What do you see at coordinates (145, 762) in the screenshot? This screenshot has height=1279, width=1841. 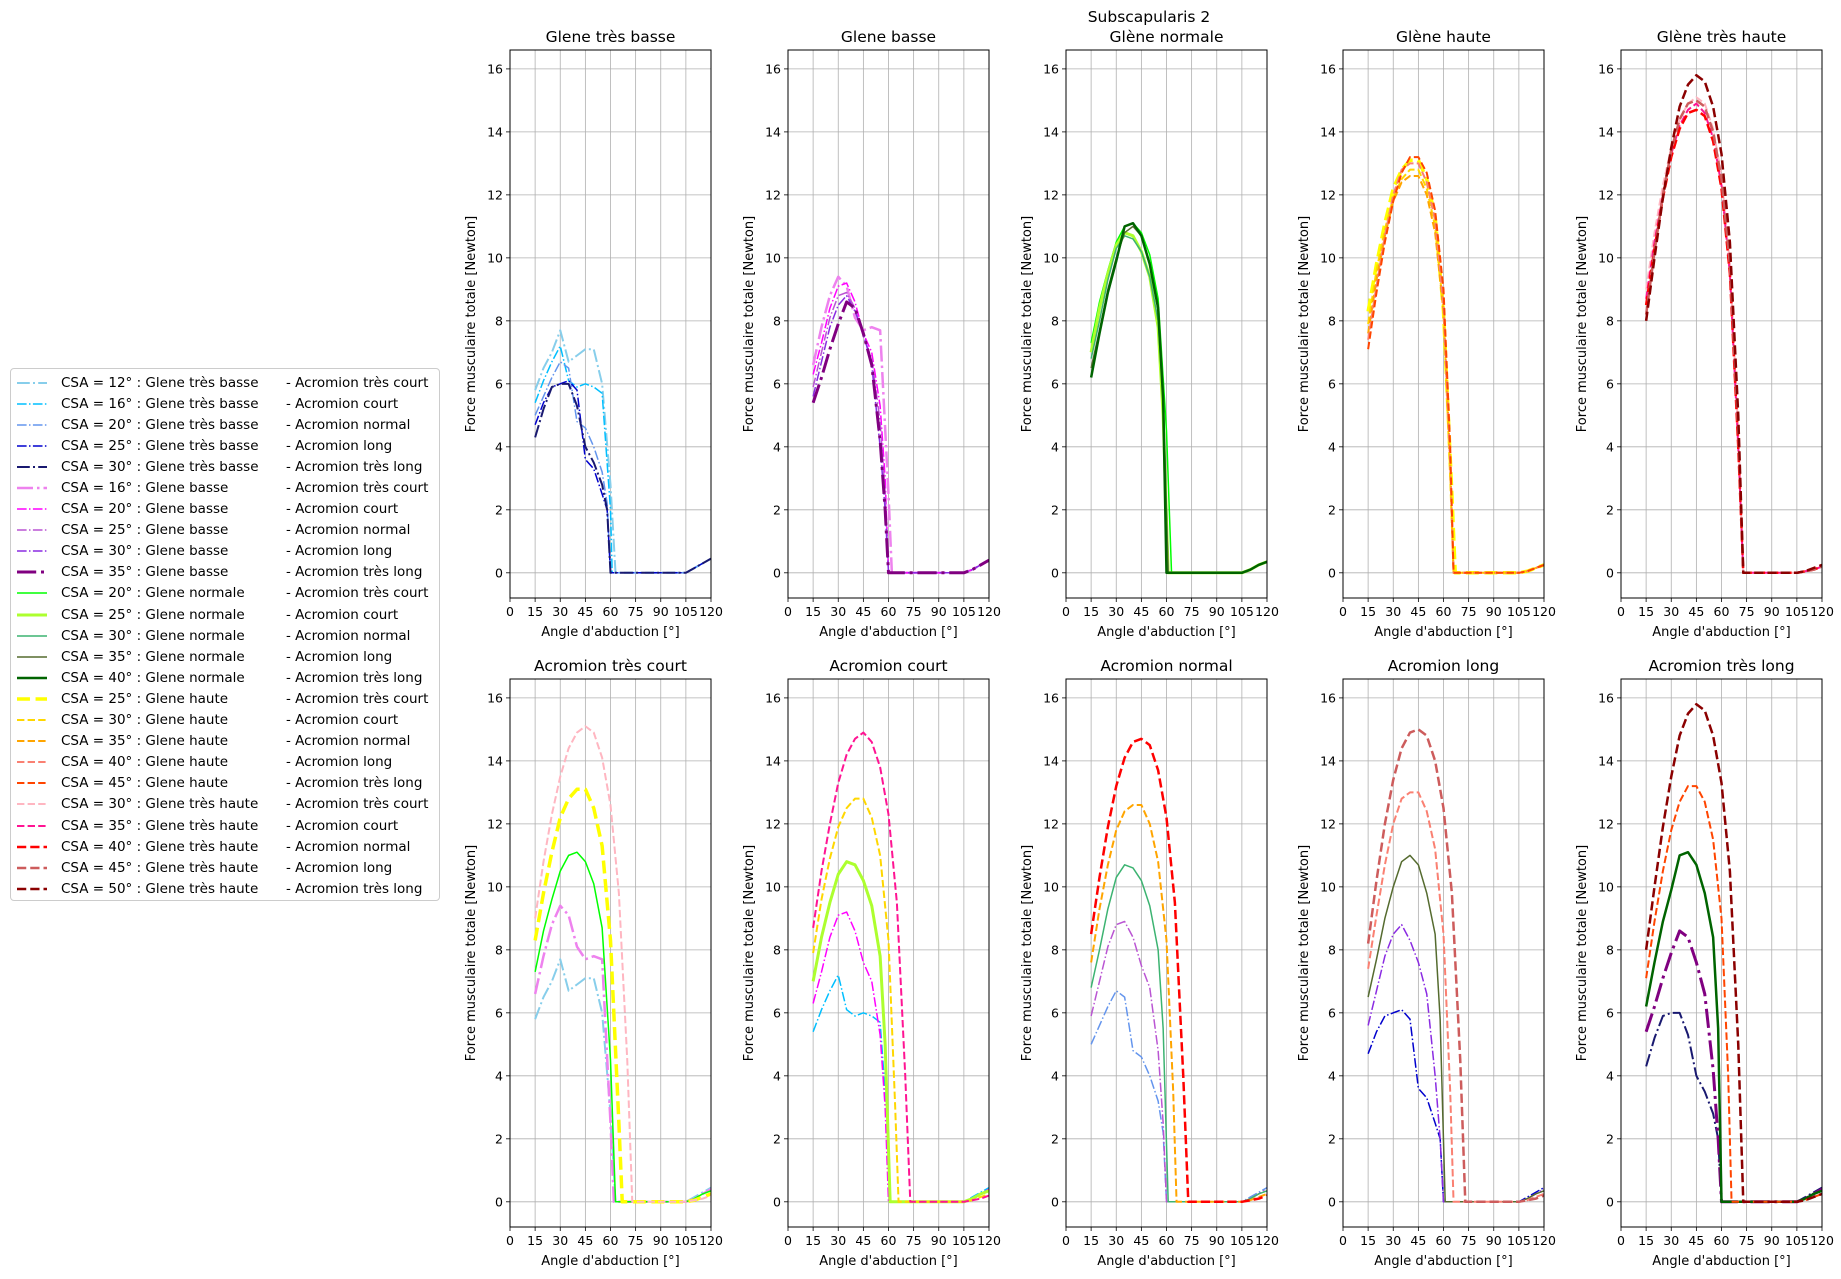 I see `legend-series-name: CSA = 40° : Glene haute` at bounding box center [145, 762].